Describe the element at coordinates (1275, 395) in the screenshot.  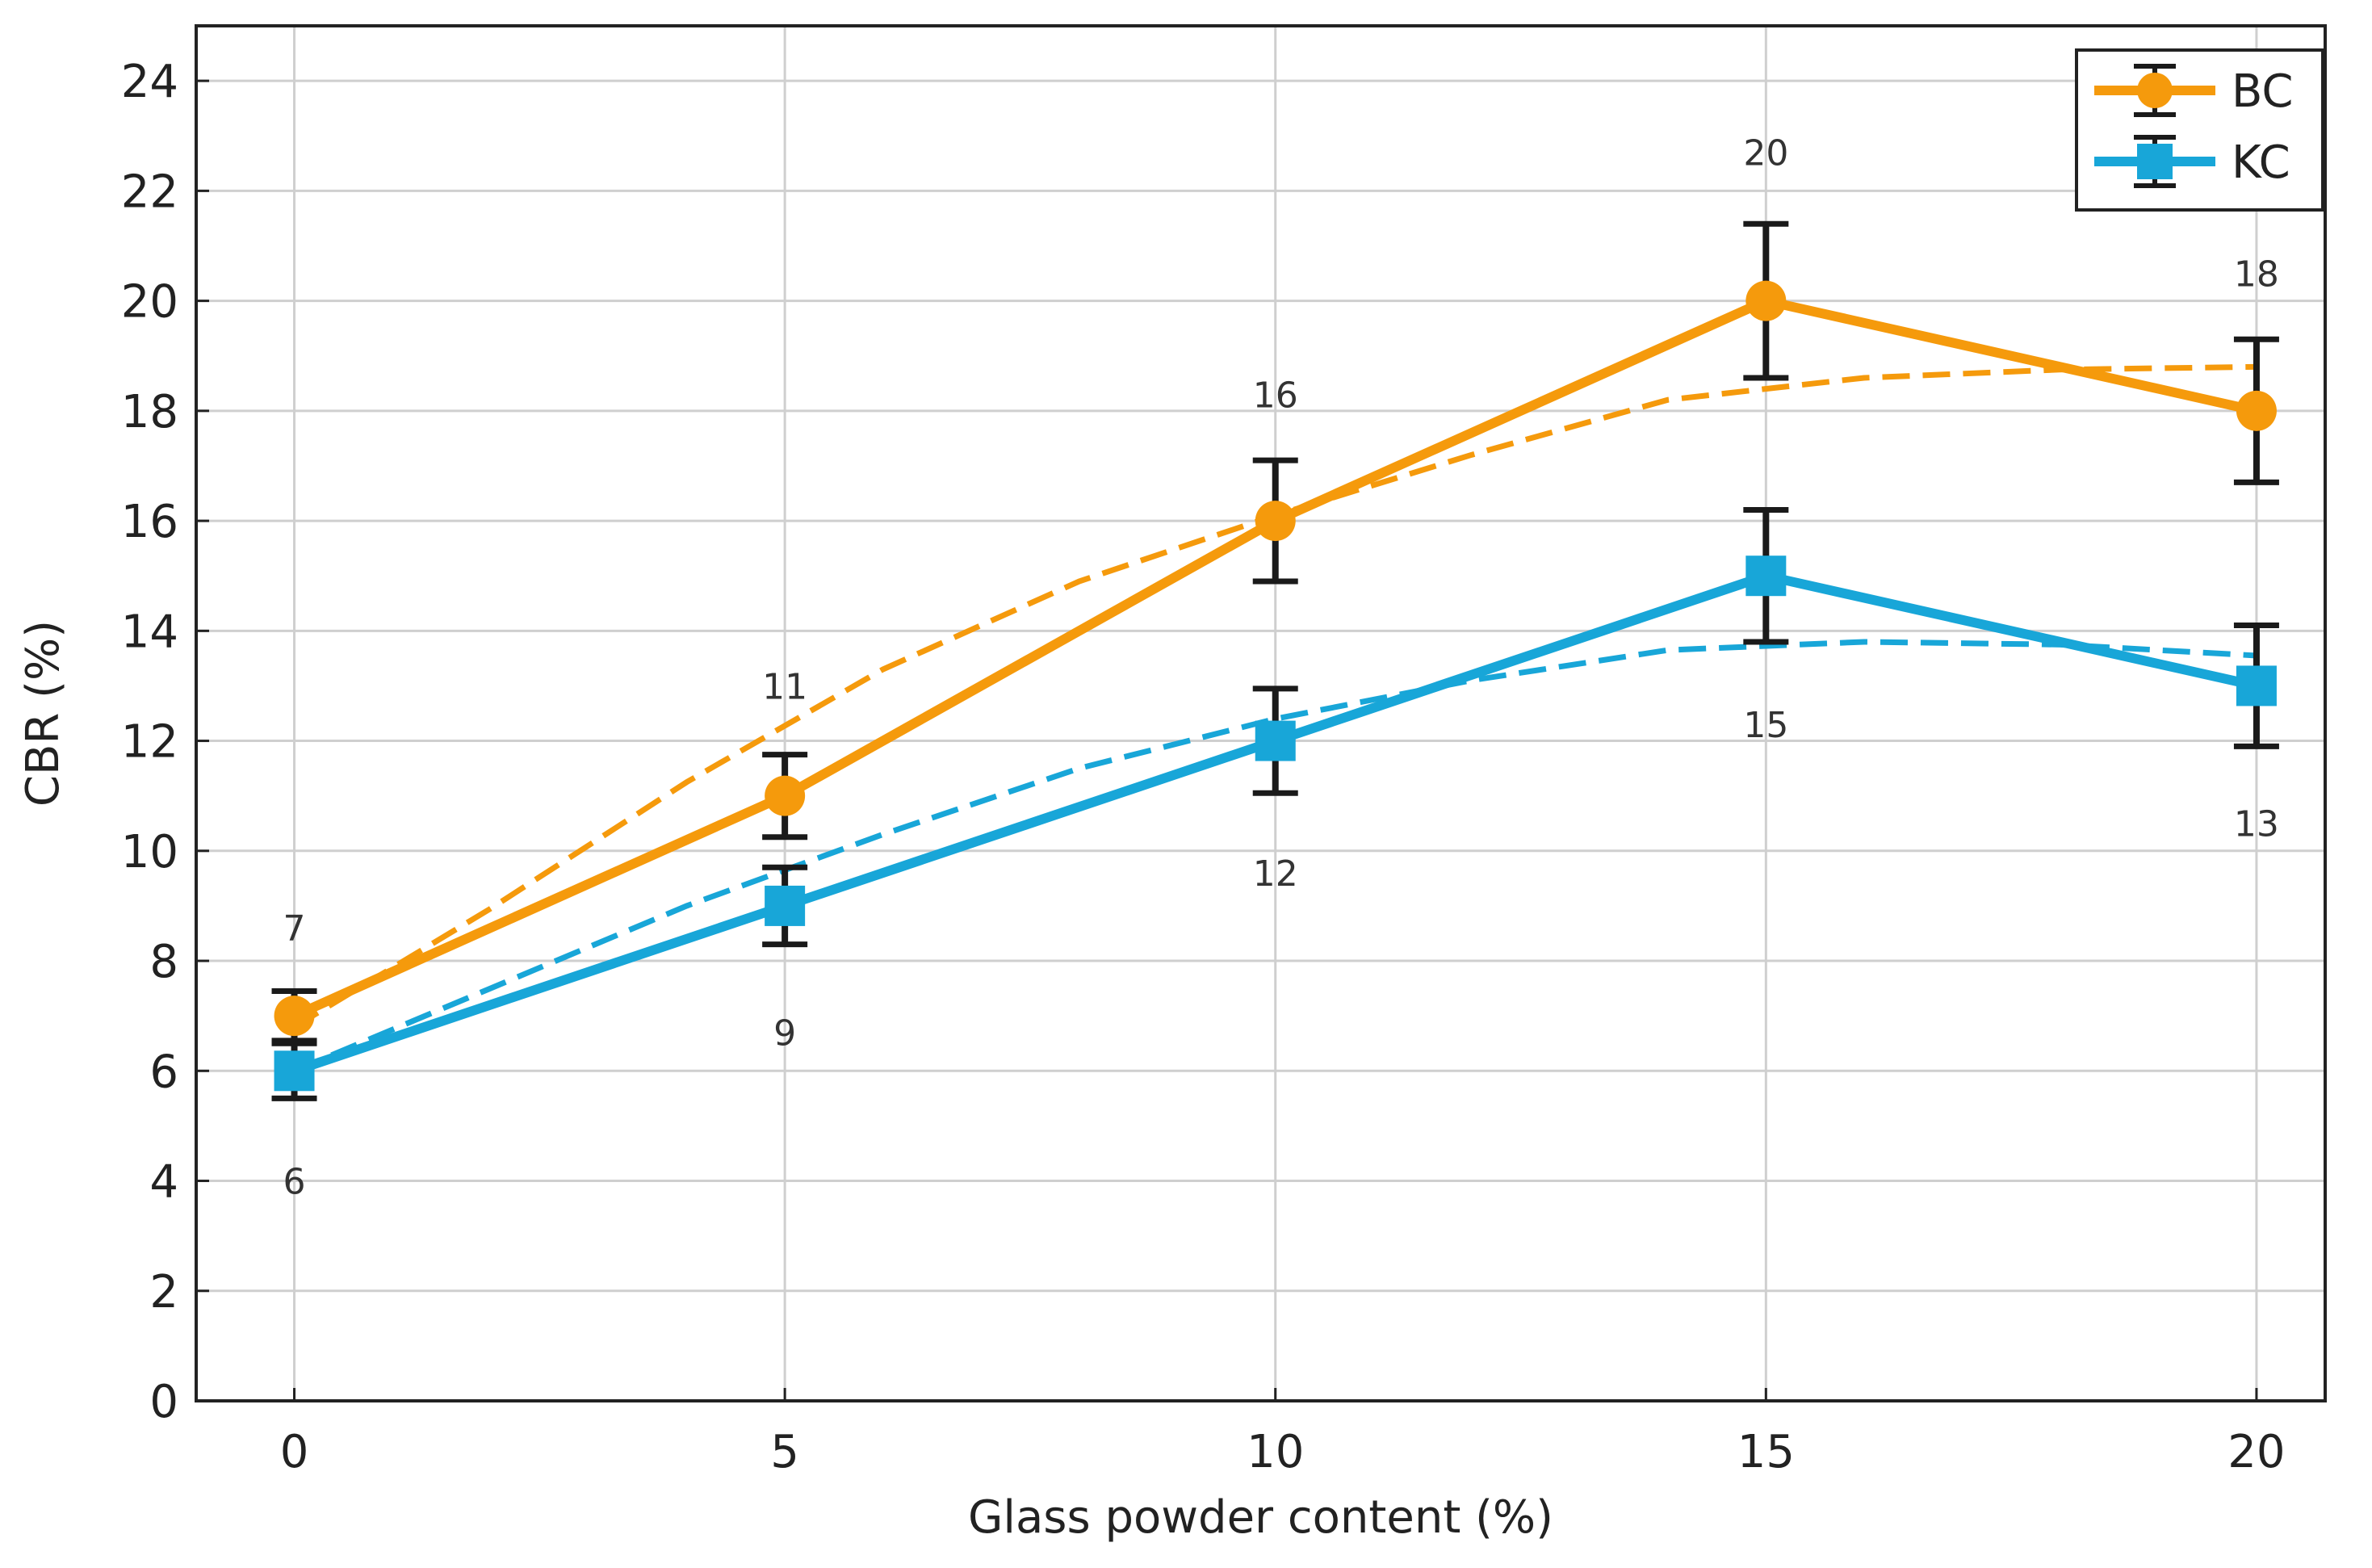
I see `data-label-bc: 16` at that location.